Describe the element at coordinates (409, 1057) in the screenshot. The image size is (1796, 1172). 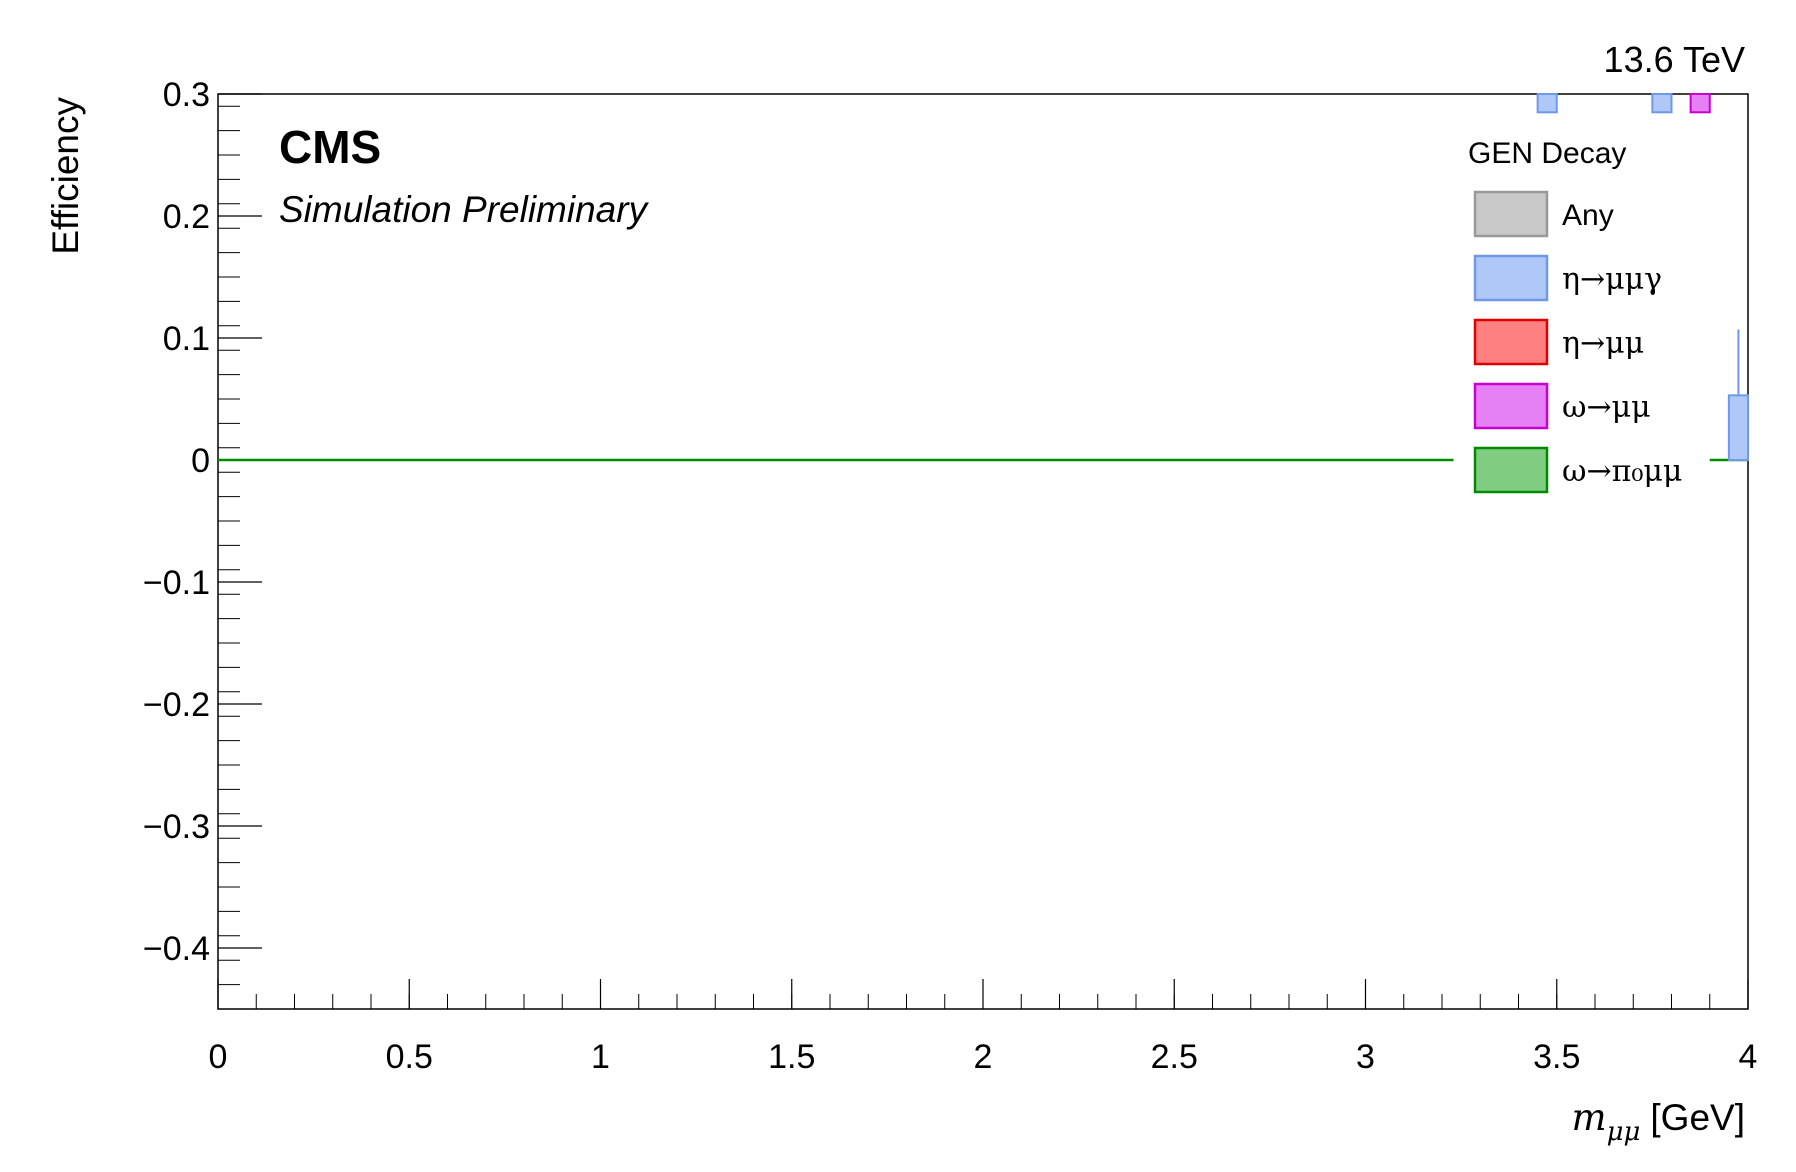
I see `x-tick-label: 0.5` at that location.